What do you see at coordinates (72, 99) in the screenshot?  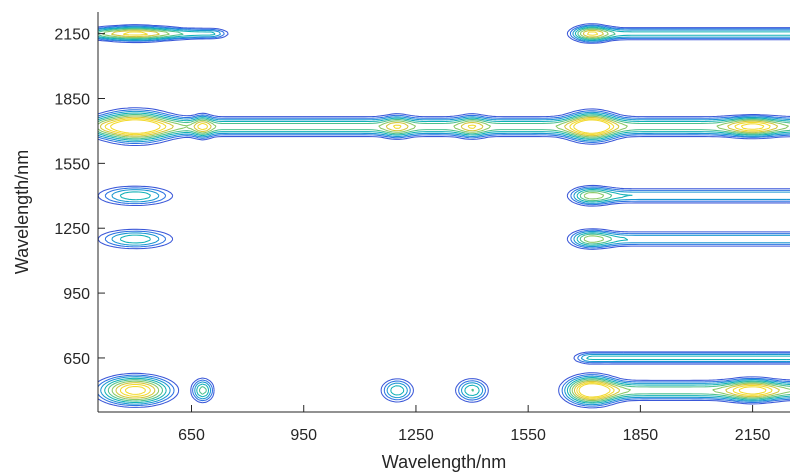 I see `y-tick-label-1850: 1850` at bounding box center [72, 99].